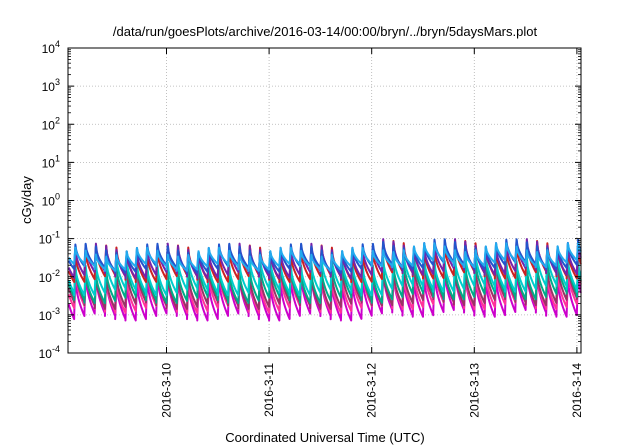 The width and height of the screenshot is (640, 448). I want to click on y-tick-label: 10⁻¹, so click(49, 238).